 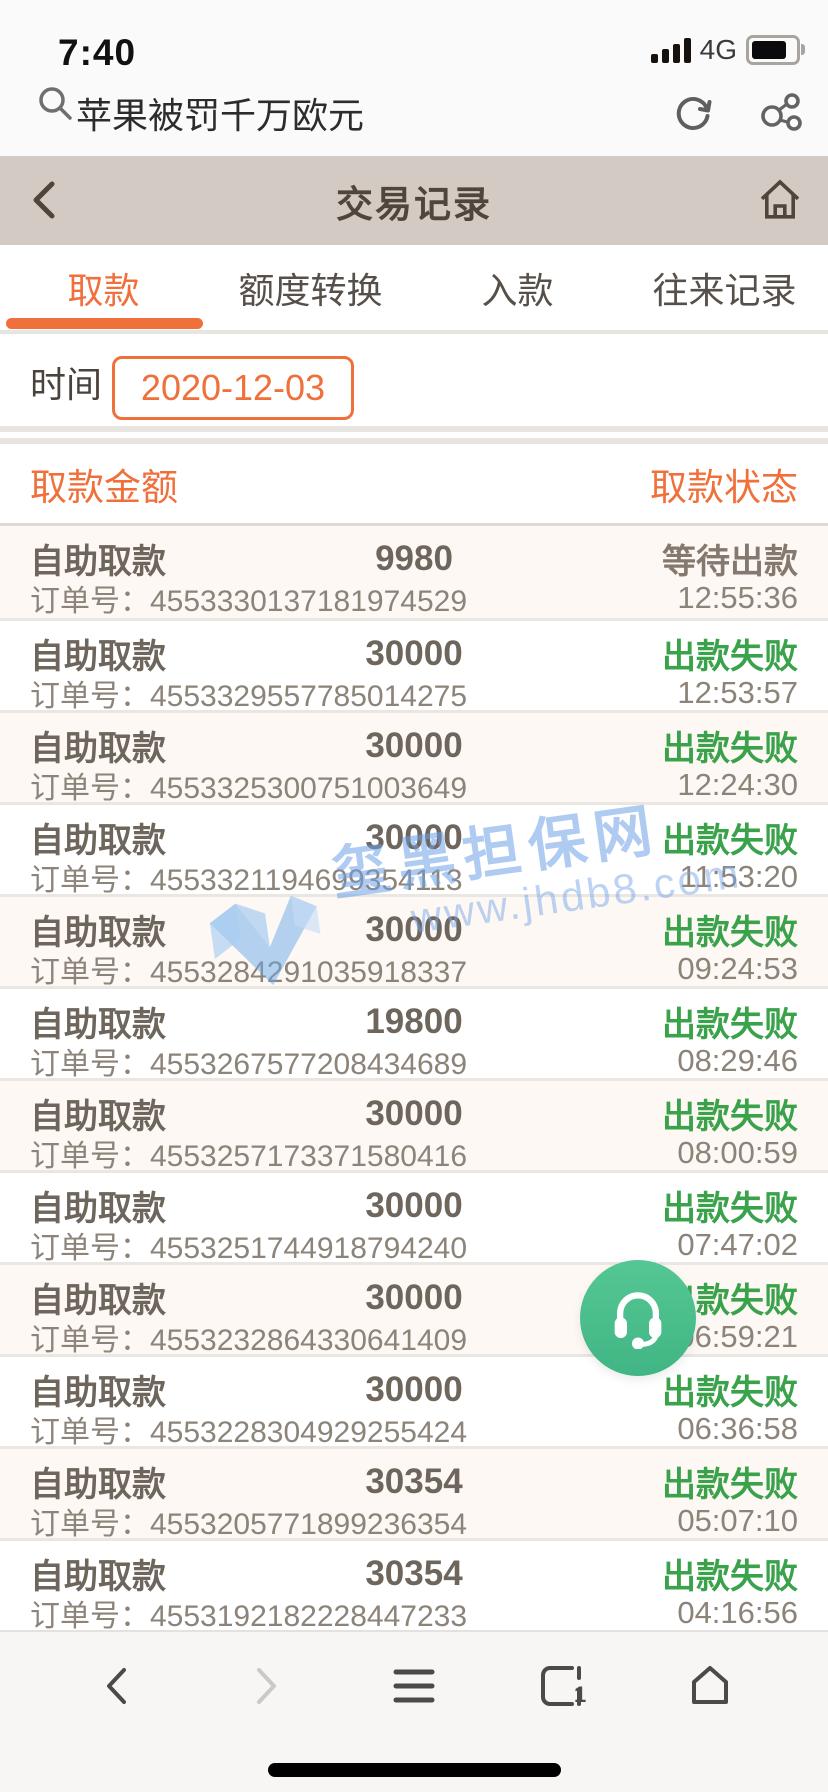 I want to click on order-number: 订单号：4553330137181974529, so click(x=249, y=601).